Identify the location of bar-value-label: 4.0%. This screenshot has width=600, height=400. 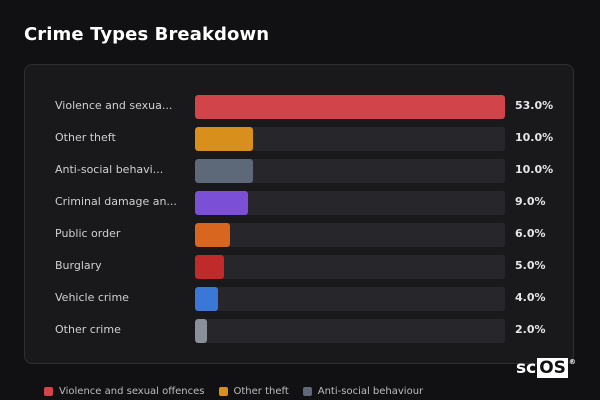
(530, 297).